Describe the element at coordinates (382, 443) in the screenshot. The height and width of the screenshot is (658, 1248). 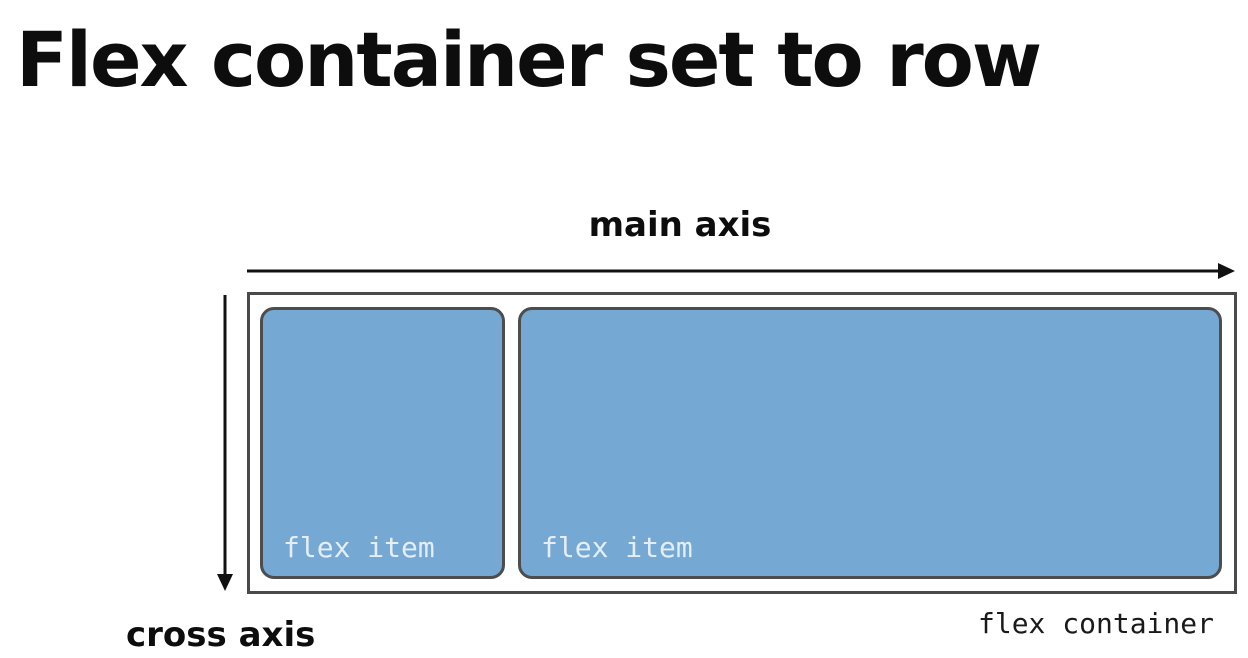
I see `flex-item-1: flex item` at that location.